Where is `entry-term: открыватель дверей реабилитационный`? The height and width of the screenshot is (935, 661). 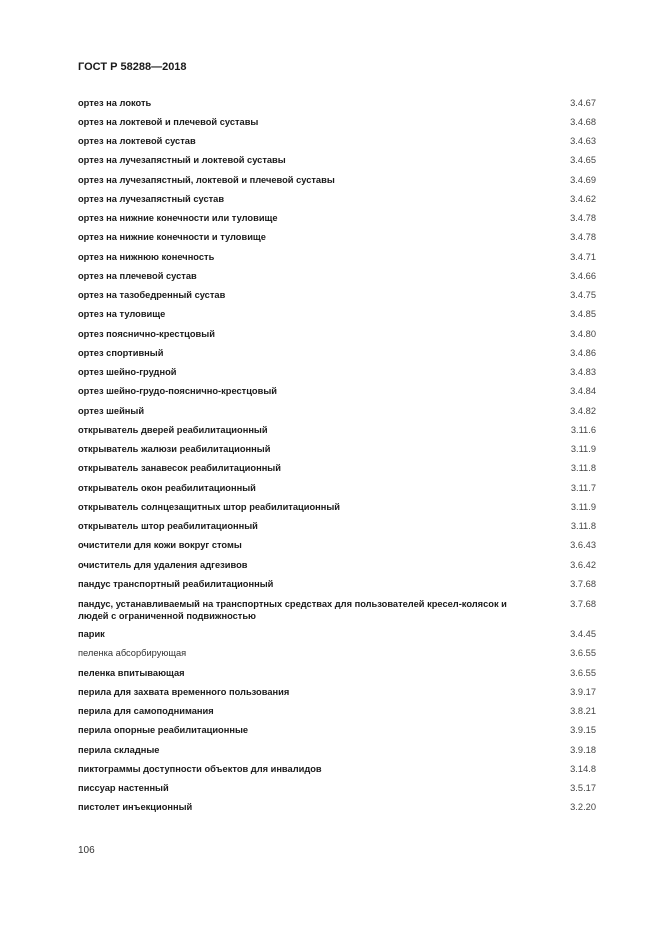 entry-term: открыватель дверей реабилитационный is located at coordinates (173, 429).